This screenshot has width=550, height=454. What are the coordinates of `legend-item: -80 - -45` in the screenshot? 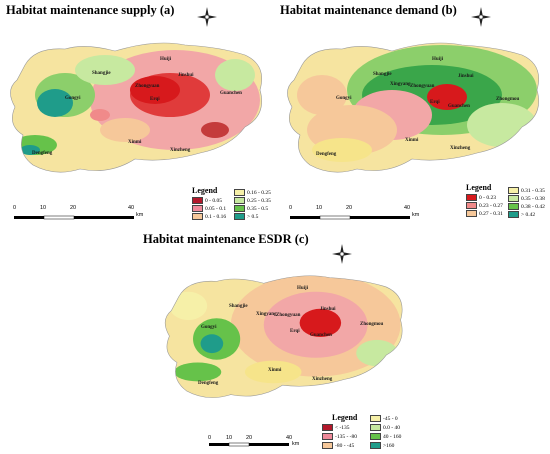 It's located at (338, 445).